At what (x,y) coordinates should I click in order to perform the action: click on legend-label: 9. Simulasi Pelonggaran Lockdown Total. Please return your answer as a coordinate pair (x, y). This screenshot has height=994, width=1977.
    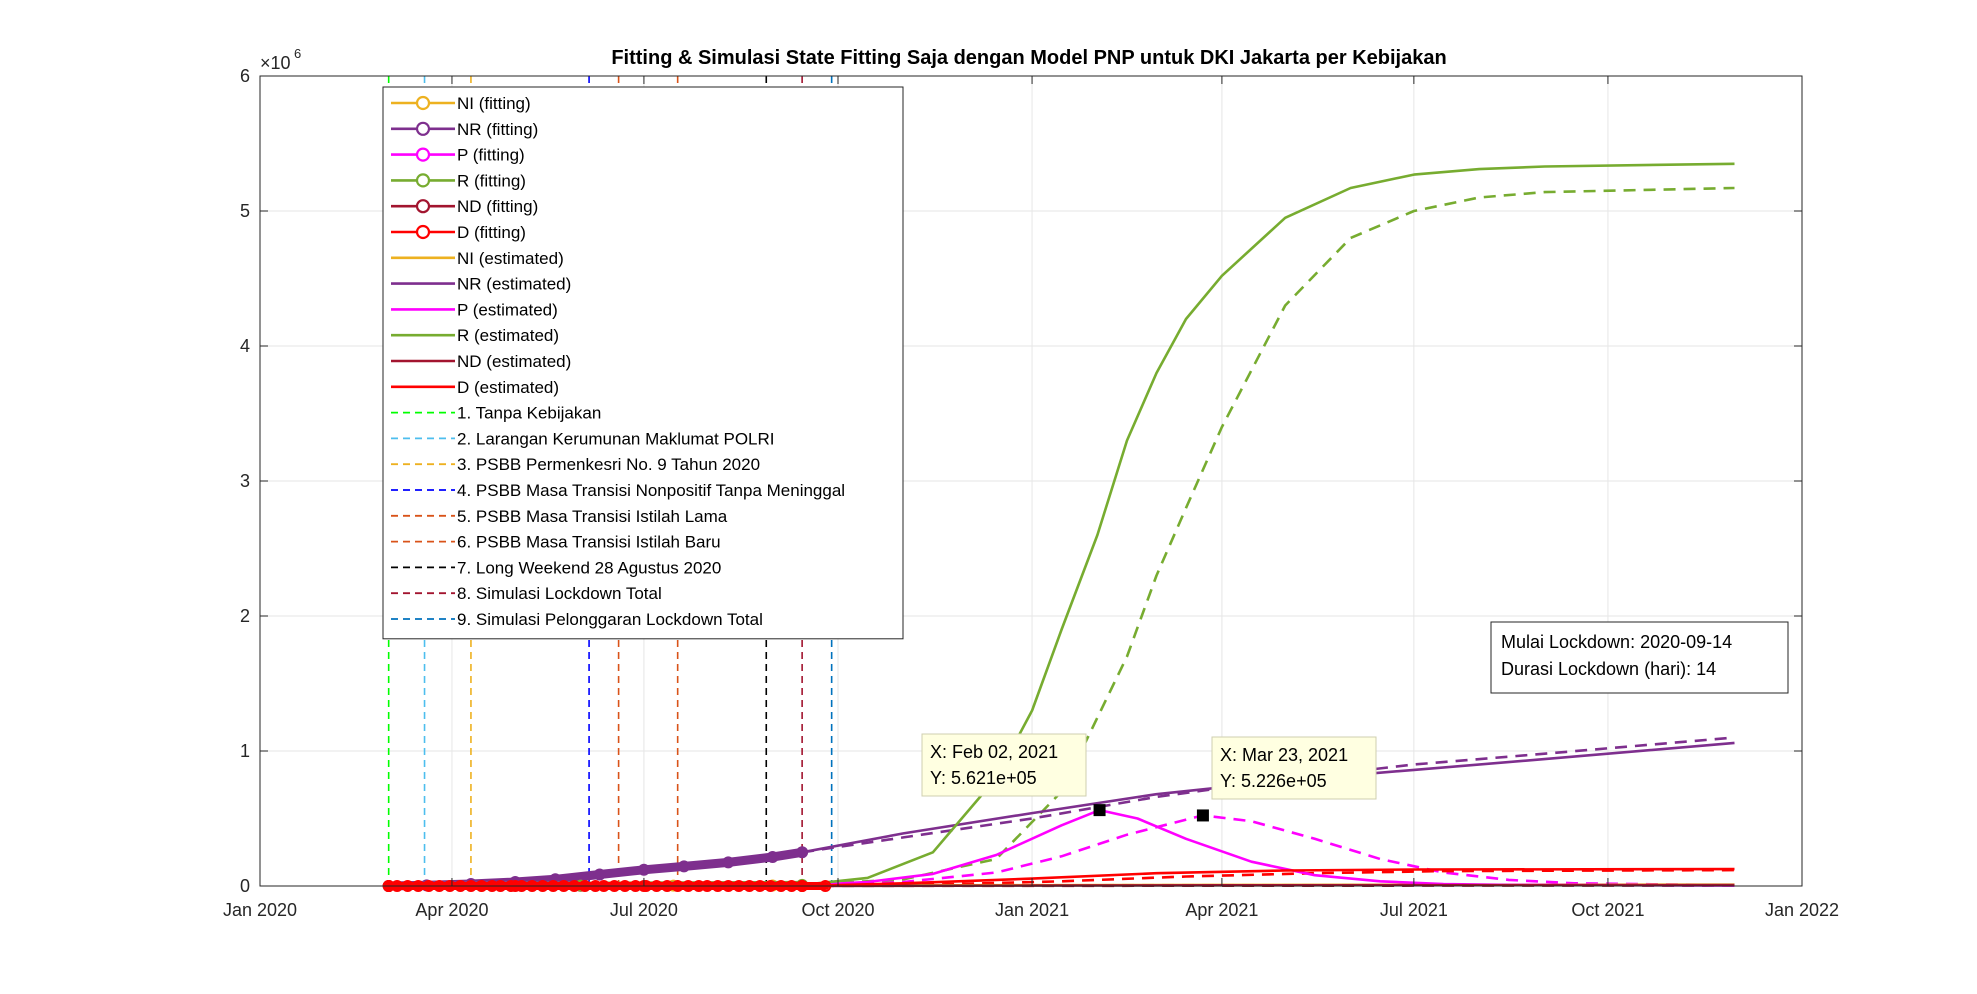
    Looking at the image, I should click on (610, 619).